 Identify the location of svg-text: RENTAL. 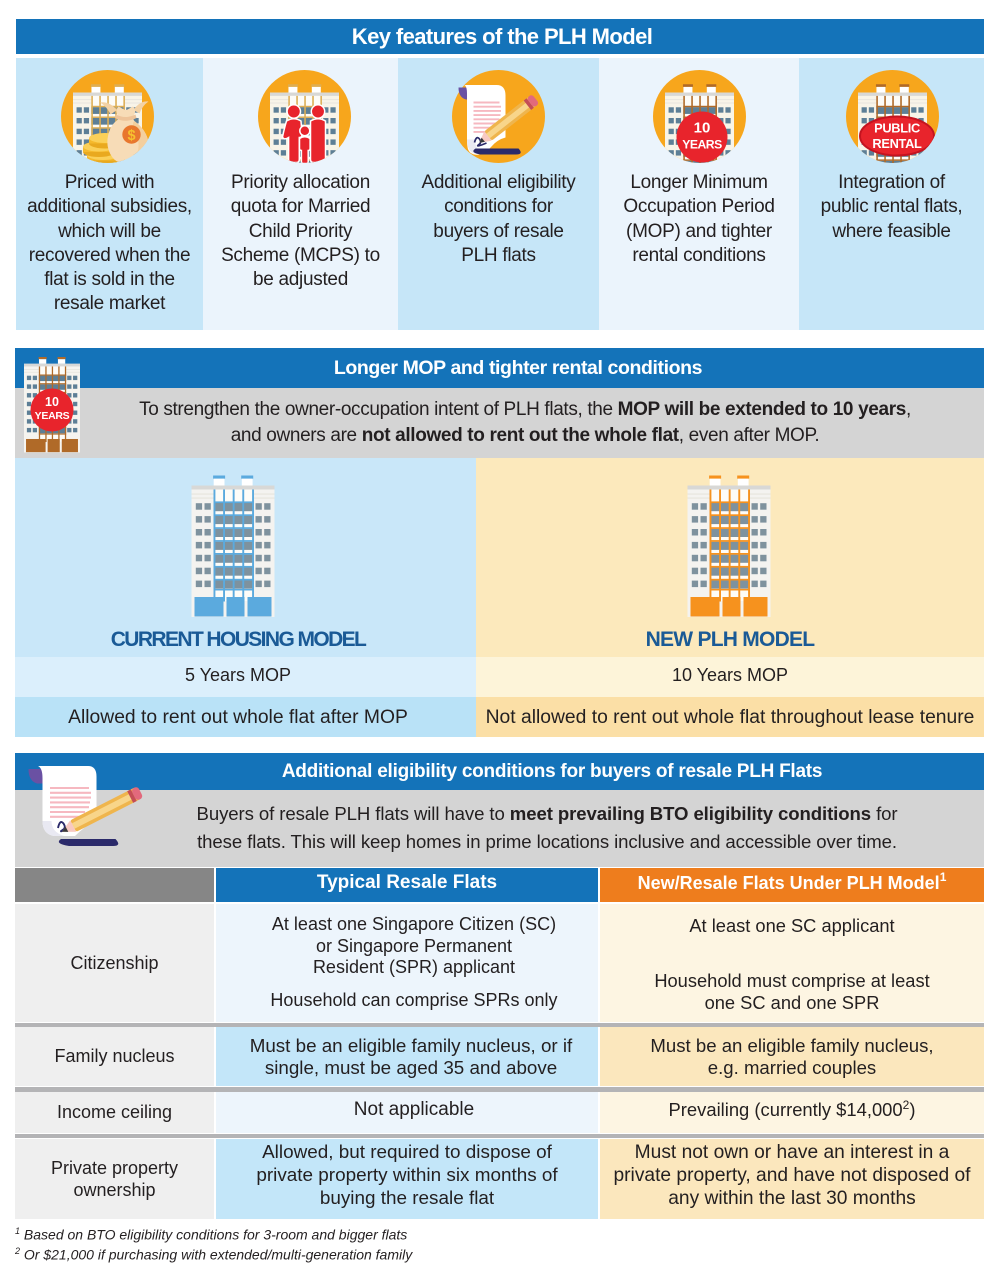
(897, 143).